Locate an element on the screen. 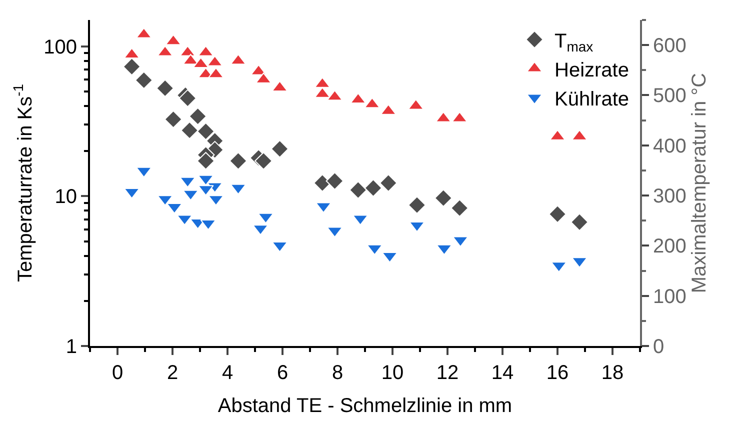 This screenshot has height=432, width=740. x-tick-label: 2 is located at coordinates (172, 373).